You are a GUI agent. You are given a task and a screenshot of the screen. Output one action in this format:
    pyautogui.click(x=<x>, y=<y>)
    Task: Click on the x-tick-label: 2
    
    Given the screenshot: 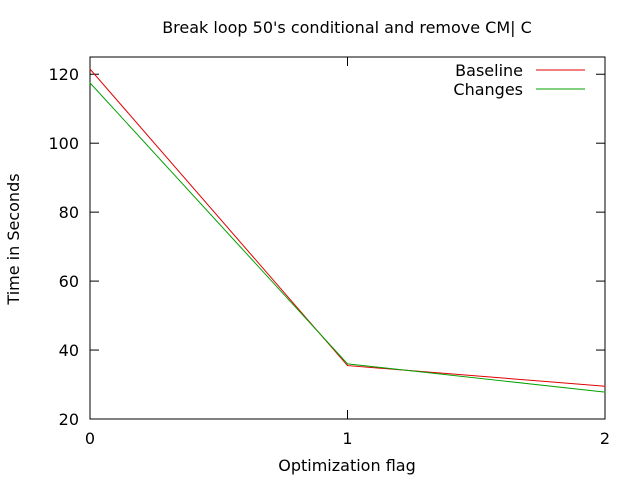 What is the action you would take?
    pyautogui.click(x=605, y=438)
    